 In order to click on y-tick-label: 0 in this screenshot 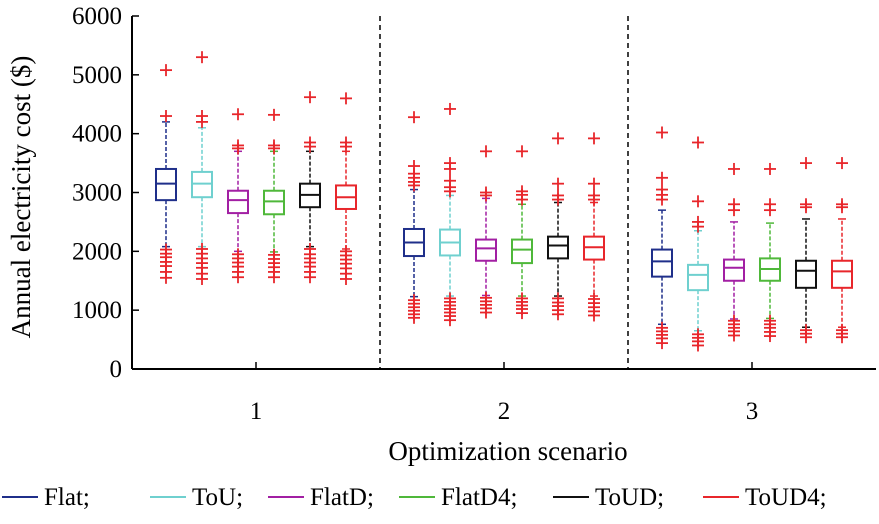, I will do `click(116, 369)`.